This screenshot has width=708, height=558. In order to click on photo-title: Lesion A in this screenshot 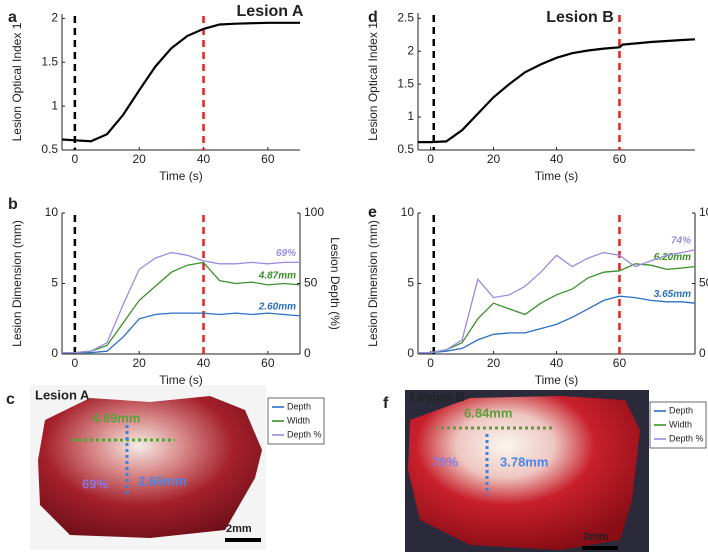, I will do `click(62, 394)`.